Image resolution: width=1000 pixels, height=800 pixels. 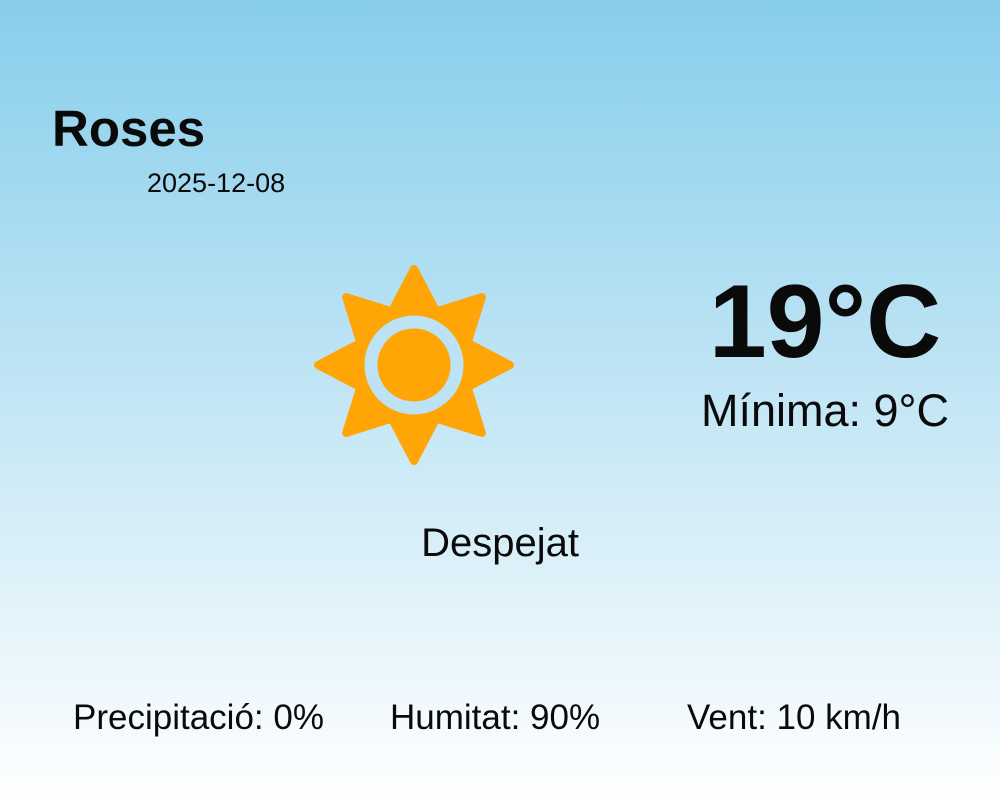 I want to click on condition-label: Despejat, so click(x=500, y=543).